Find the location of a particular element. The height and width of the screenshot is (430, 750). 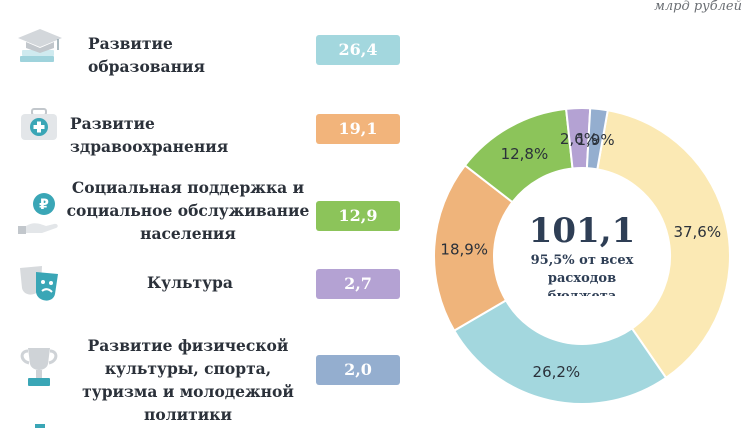

theater-masks-icon is located at coordinates (39, 283).